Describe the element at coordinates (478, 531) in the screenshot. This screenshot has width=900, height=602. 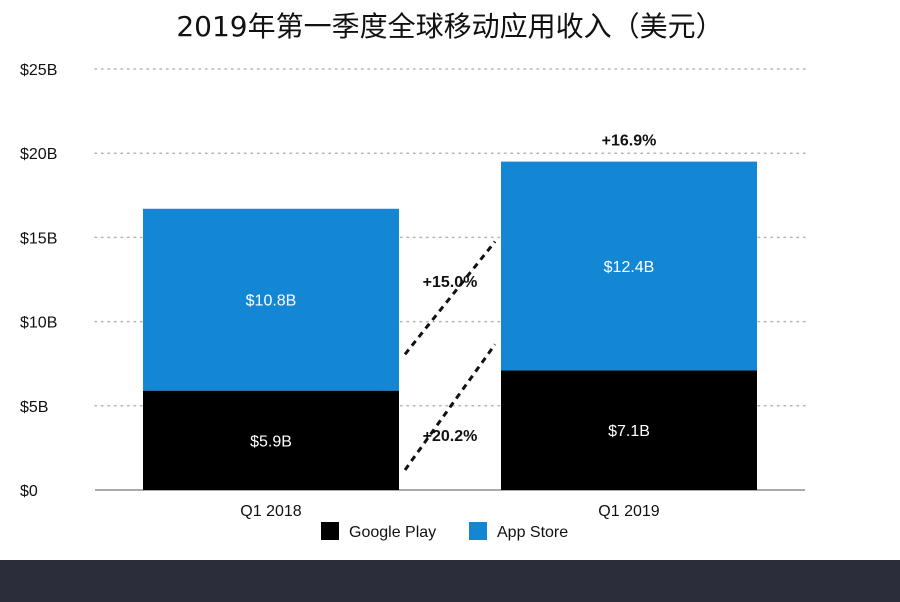
I see `legend-swatch-app-store` at that location.